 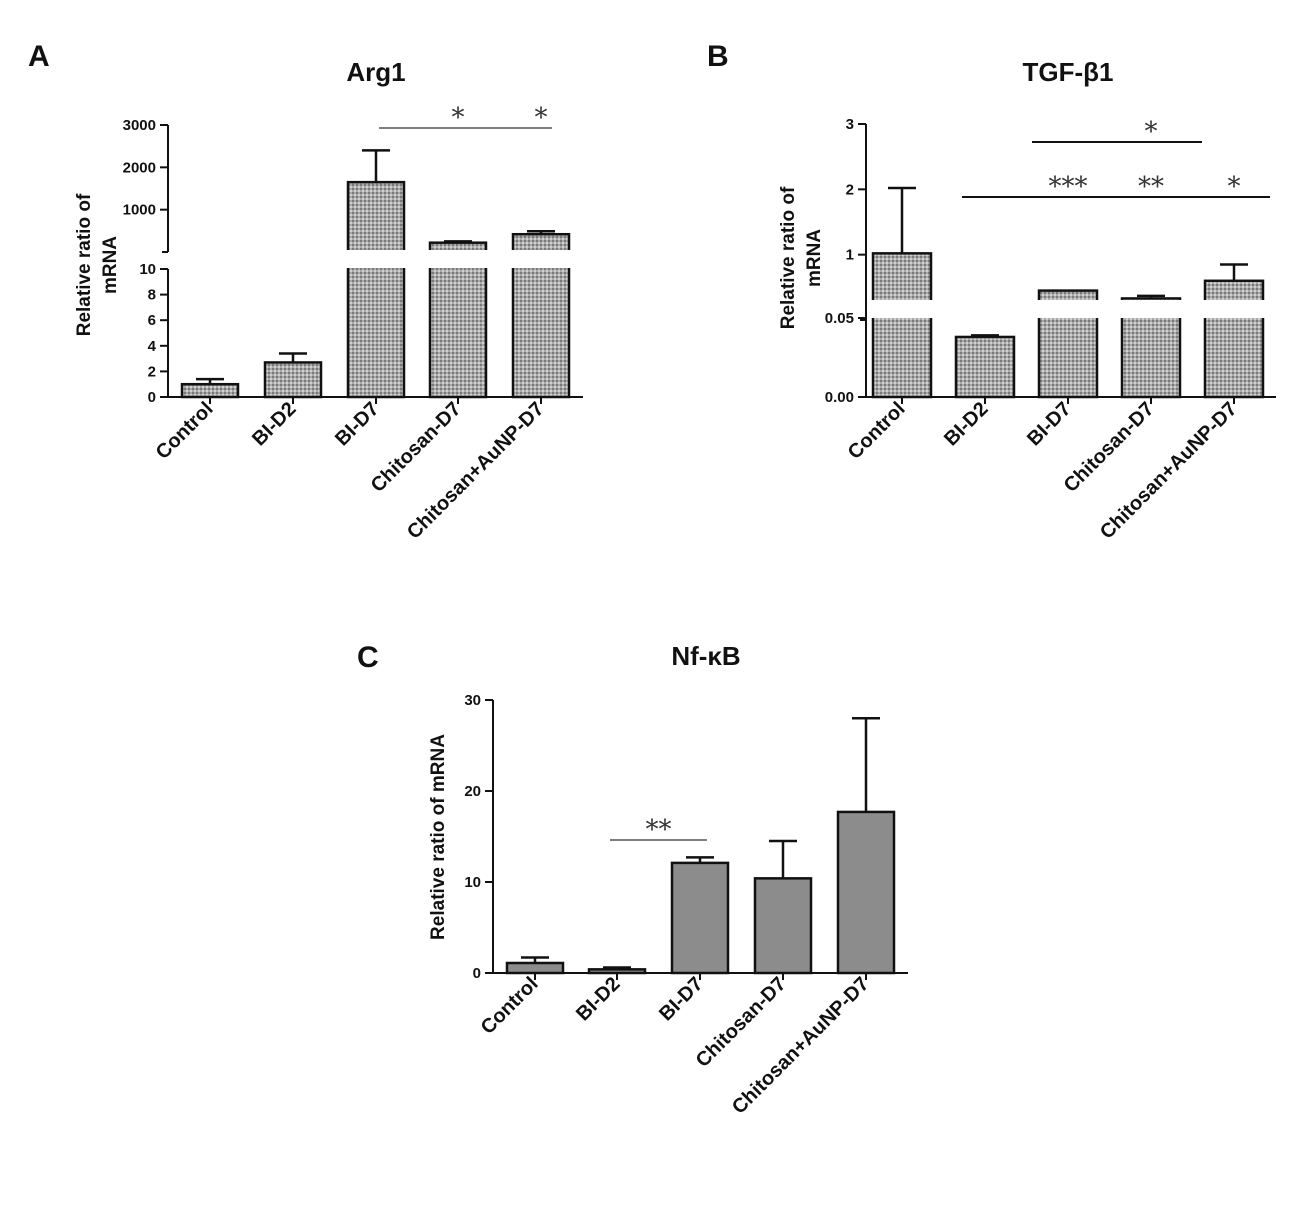 What do you see at coordinates (1068, 72) in the screenshot?
I see `chart-title: TGF-β1` at bounding box center [1068, 72].